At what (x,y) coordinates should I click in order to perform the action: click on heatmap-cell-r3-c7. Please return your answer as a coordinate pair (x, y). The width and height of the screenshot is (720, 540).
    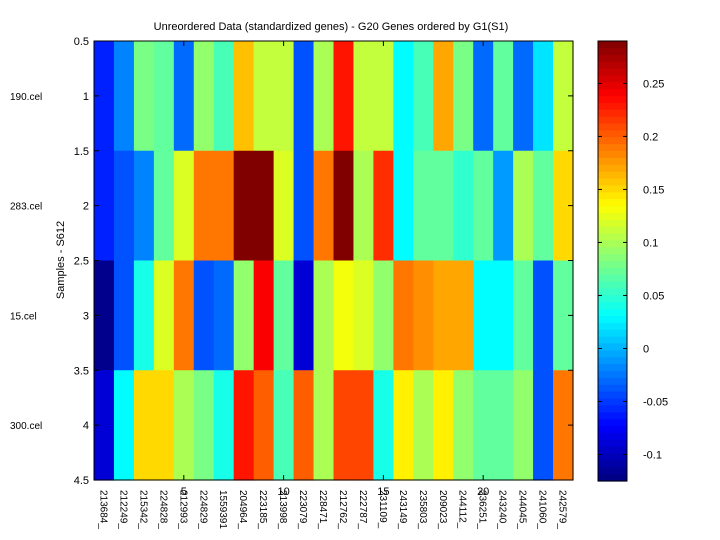
    Looking at the image, I should click on (224, 315).